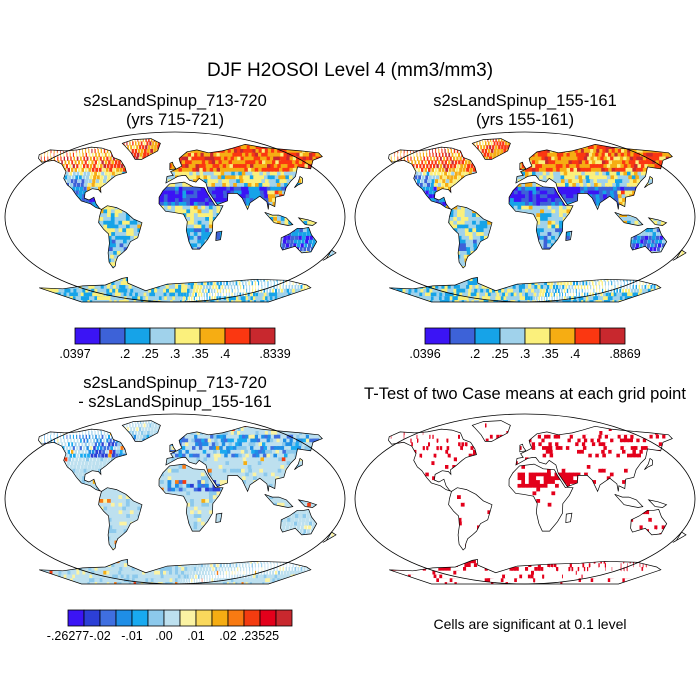 Image resolution: width=700 pixels, height=700 pixels. What do you see at coordinates (219, 518) in the screenshot?
I see `map-3-coastline-madagascar` at bounding box center [219, 518].